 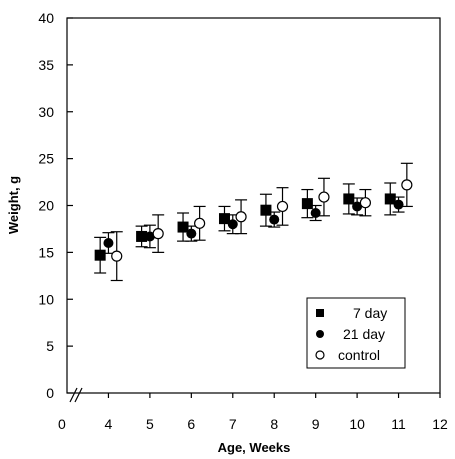 I want to click on legend-marker-7-day, so click(x=320, y=313).